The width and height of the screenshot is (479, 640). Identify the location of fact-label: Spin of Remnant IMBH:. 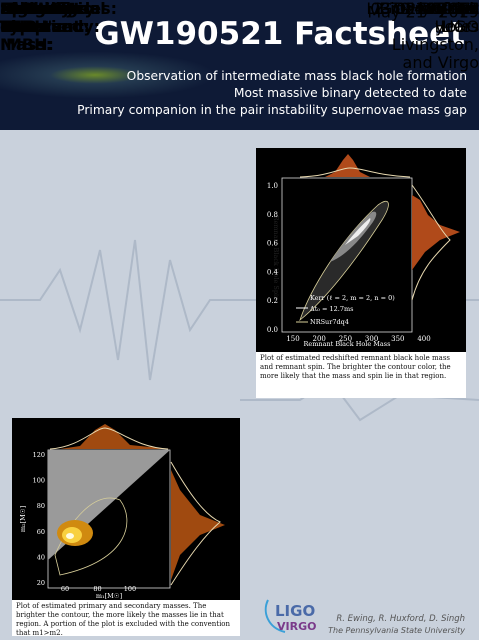
(41, 27).